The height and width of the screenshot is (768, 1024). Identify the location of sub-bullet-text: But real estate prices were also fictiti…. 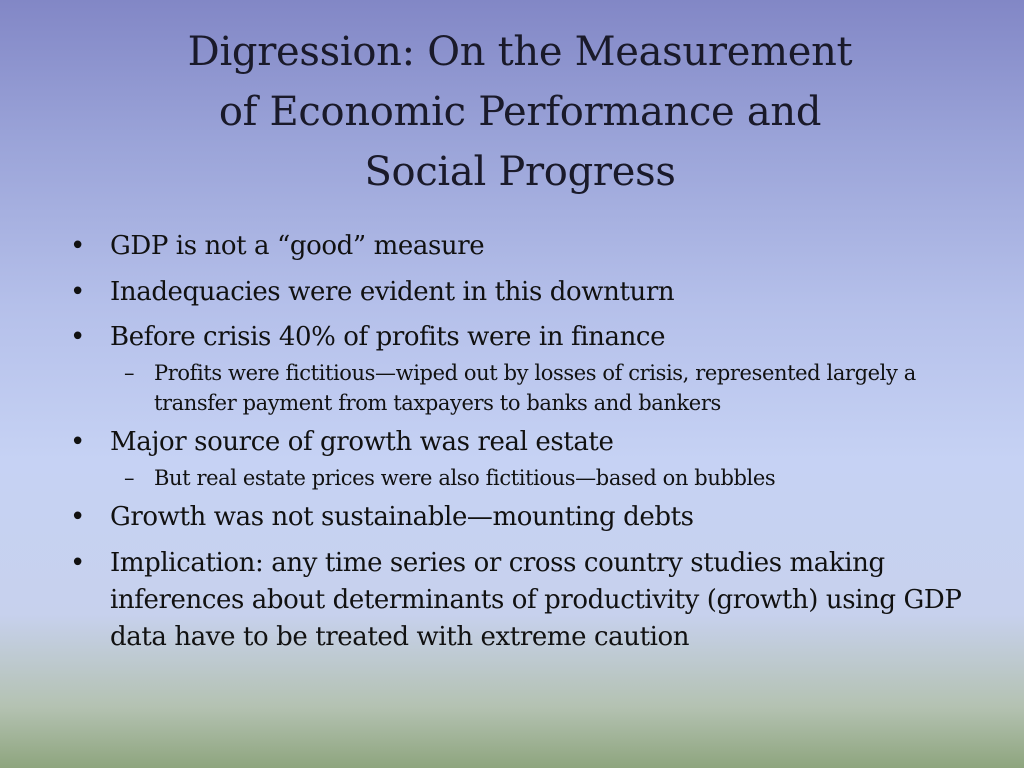
(465, 478).